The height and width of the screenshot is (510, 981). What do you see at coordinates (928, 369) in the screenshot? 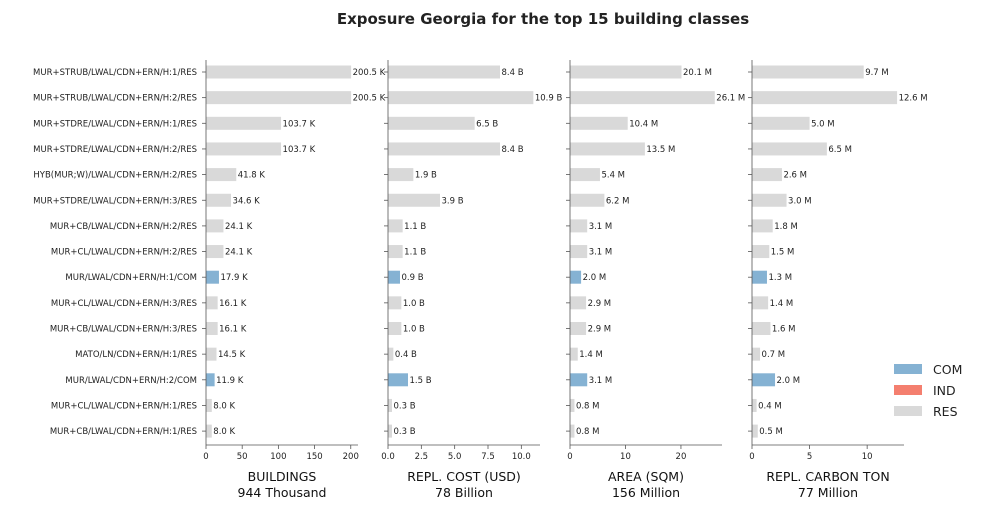
I see `legend-item-com: COM` at bounding box center [928, 369].